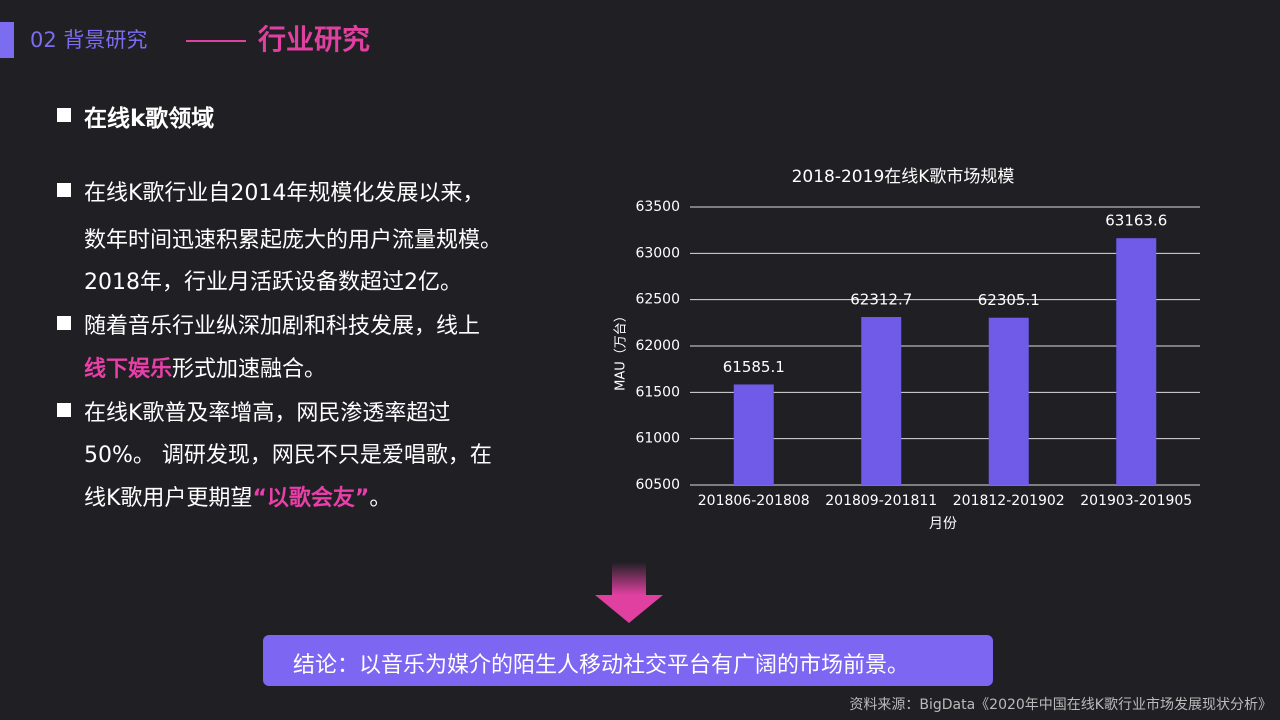 The image size is (1280, 720). I want to click on y-tick-label: 63000, so click(657, 253).